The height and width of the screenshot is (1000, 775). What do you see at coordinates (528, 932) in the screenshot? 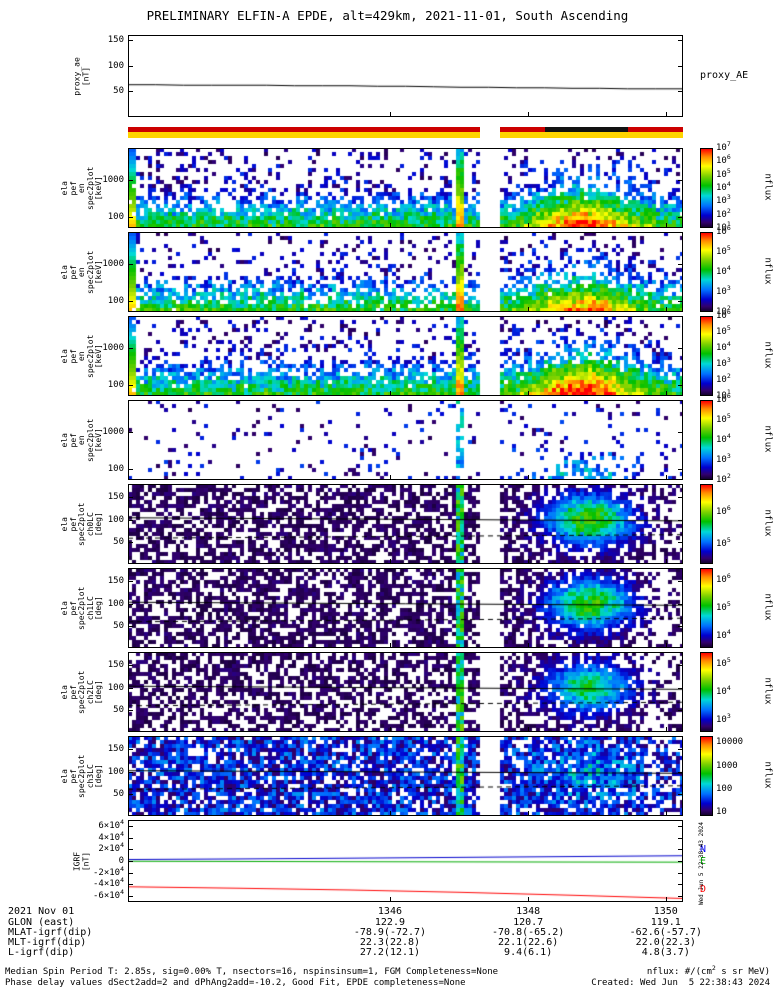
I see `axis-row-value: -70.8(-65.2)` at bounding box center [528, 932].